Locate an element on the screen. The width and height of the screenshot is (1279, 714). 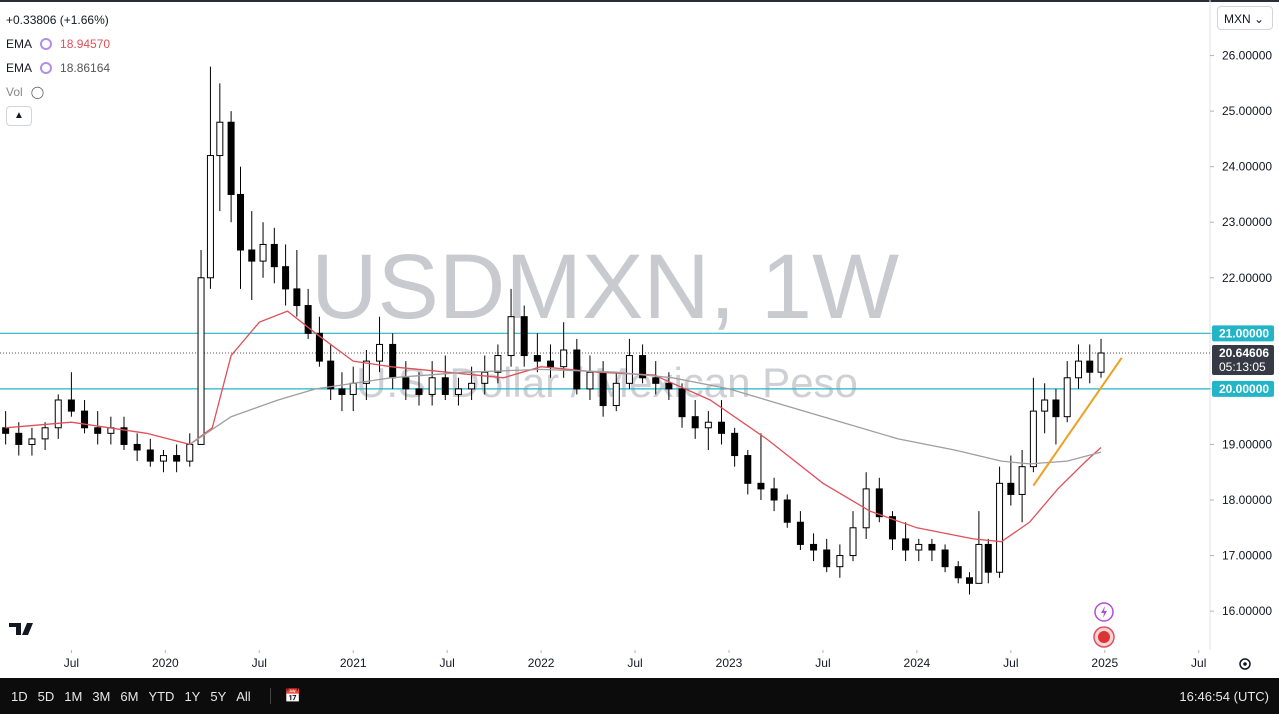
y-tick-label: 16.00000 is located at coordinates (1247, 611).